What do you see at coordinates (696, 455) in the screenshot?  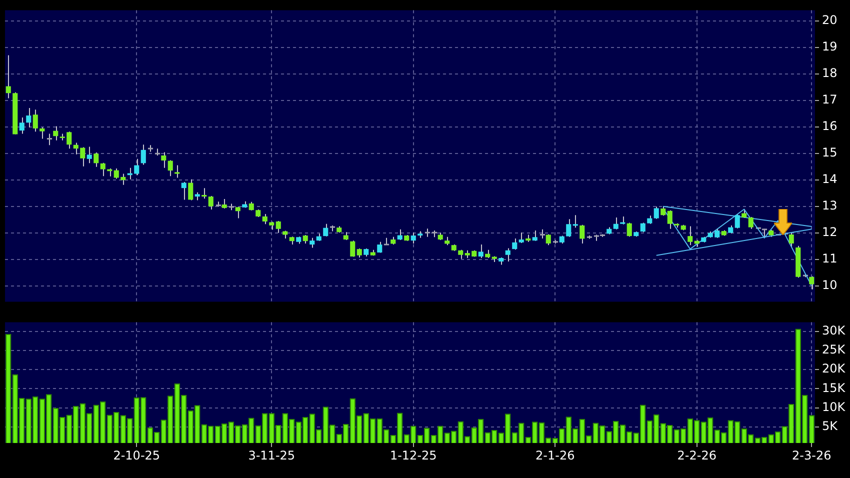 I see `x-tick-label: 2-2-26` at bounding box center [696, 455].